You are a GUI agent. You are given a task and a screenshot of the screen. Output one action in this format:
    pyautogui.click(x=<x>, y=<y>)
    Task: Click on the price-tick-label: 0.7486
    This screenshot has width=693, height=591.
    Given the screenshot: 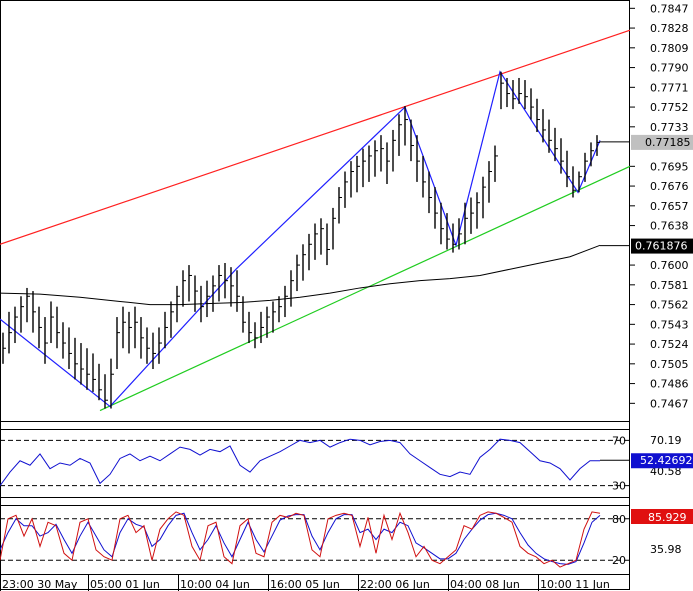 What is the action you would take?
    pyautogui.click(x=669, y=384)
    